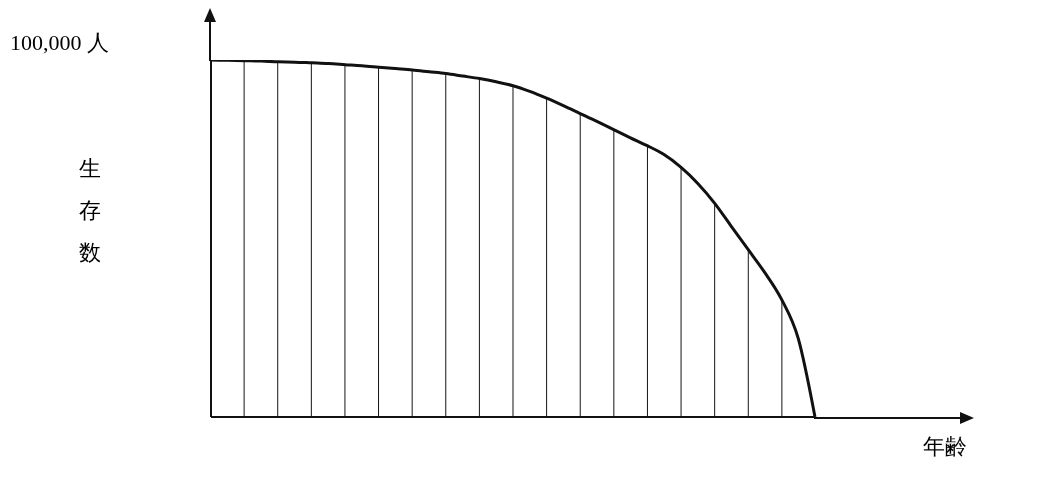  Describe the element at coordinates (59, 43) in the screenshot. I see `text: 100,000 人` at that location.